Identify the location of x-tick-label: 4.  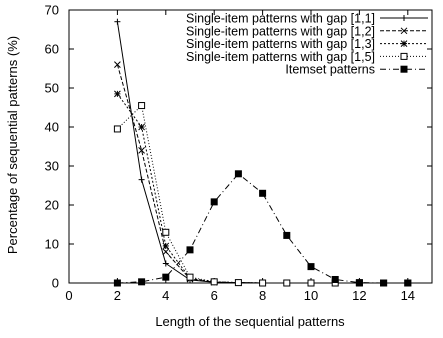
(165, 295).